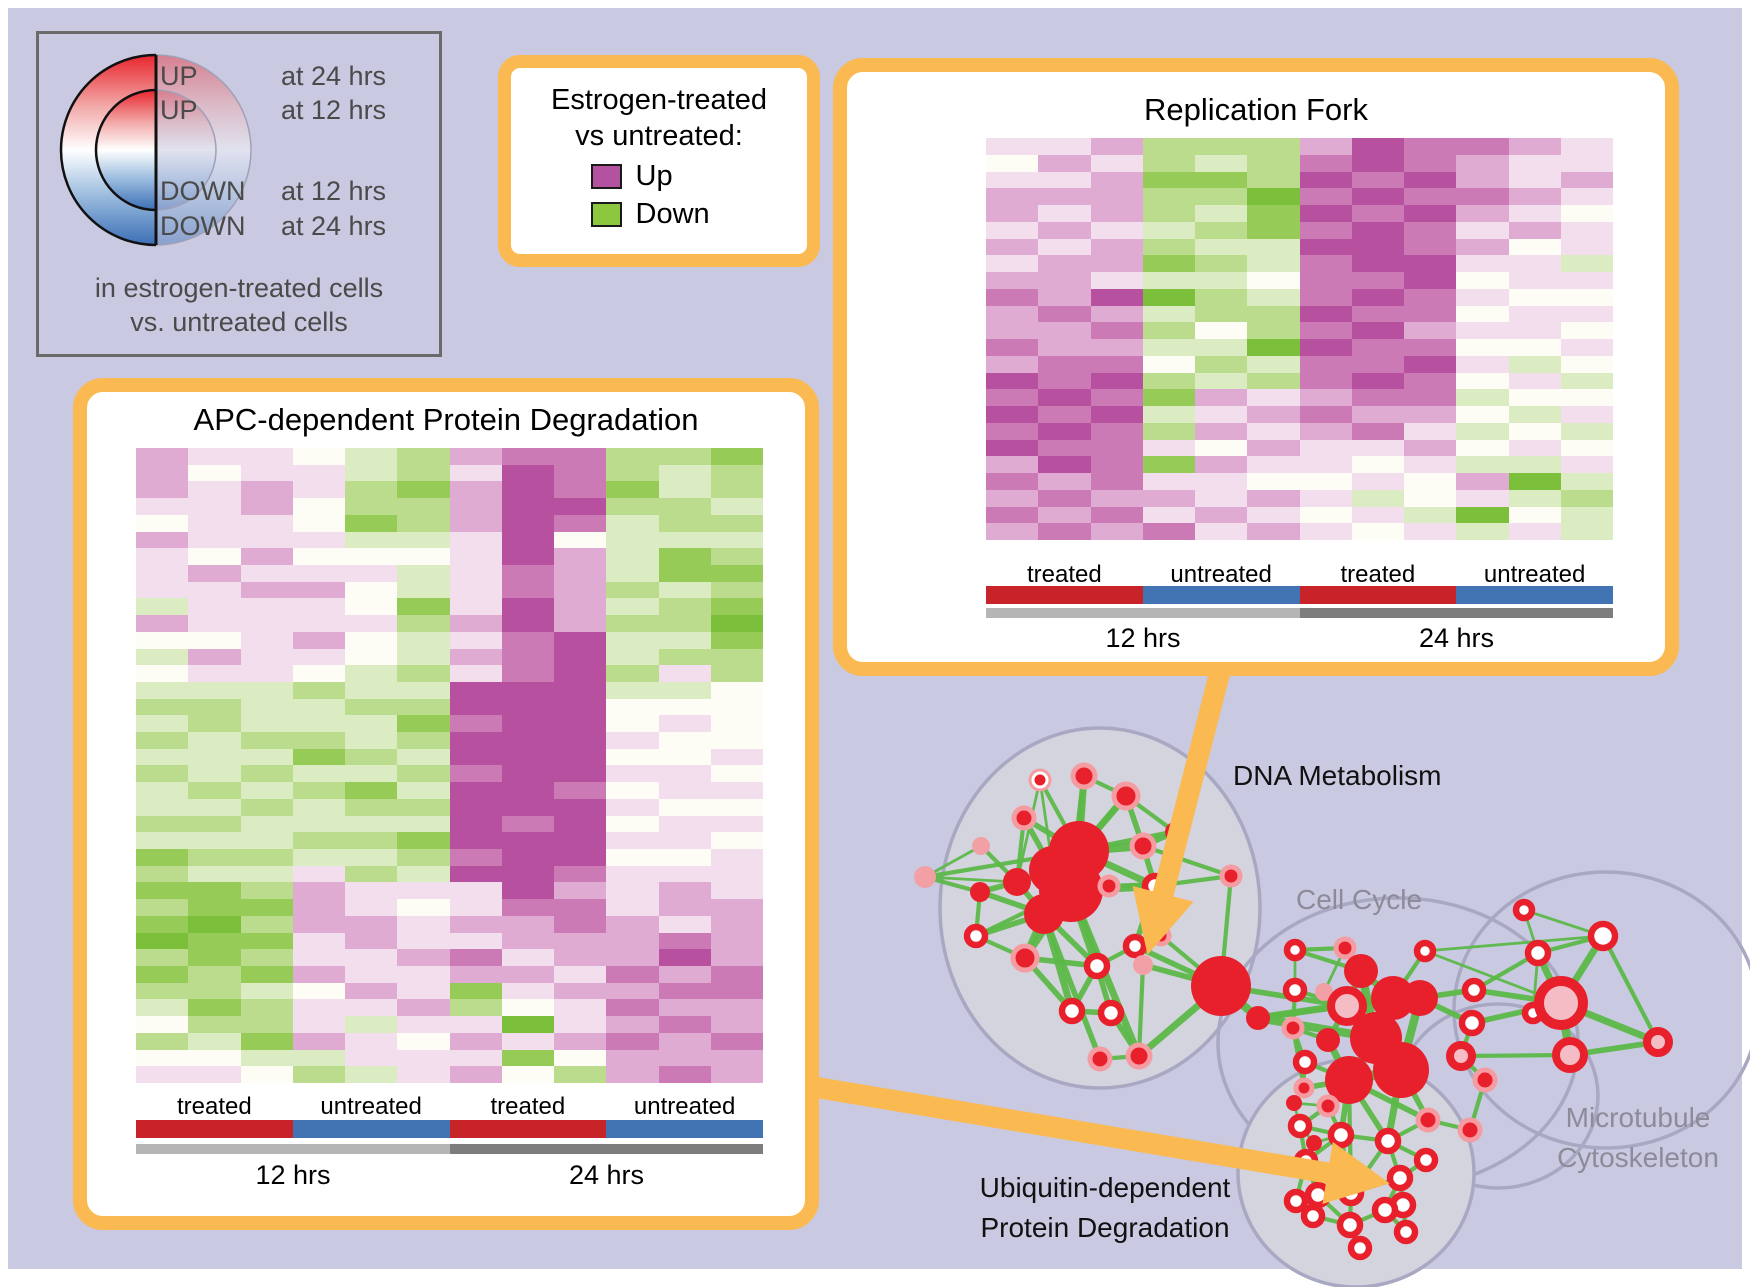  Describe the element at coordinates (1074, 1135) in the screenshot. I see `arrow-apc-to-ubiquitin` at that location.